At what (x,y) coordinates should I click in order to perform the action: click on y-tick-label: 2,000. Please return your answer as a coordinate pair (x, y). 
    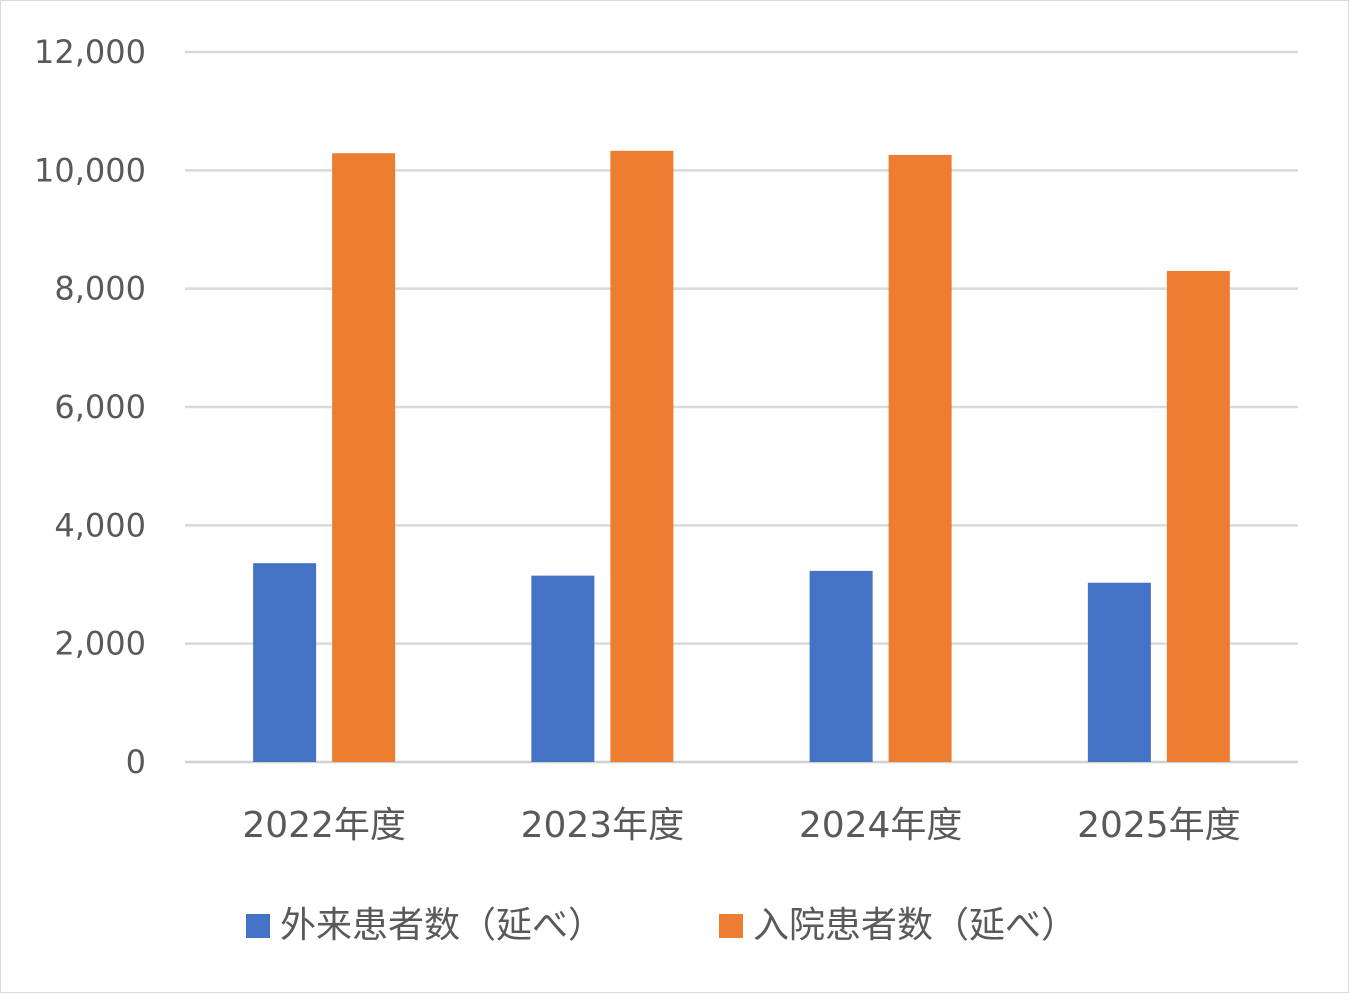
    Looking at the image, I should click on (100, 644).